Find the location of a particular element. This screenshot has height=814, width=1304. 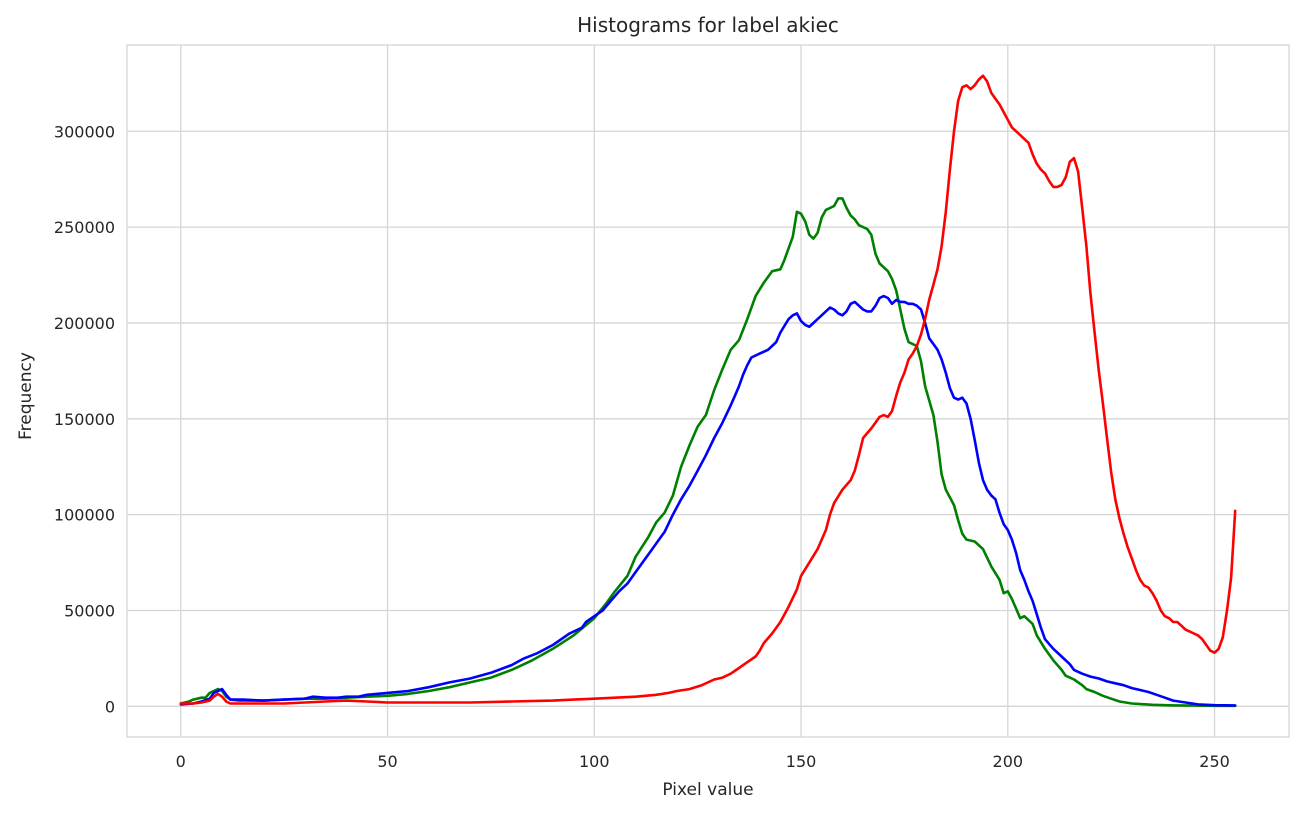

y-tick-label: 150000 is located at coordinates (84, 419).